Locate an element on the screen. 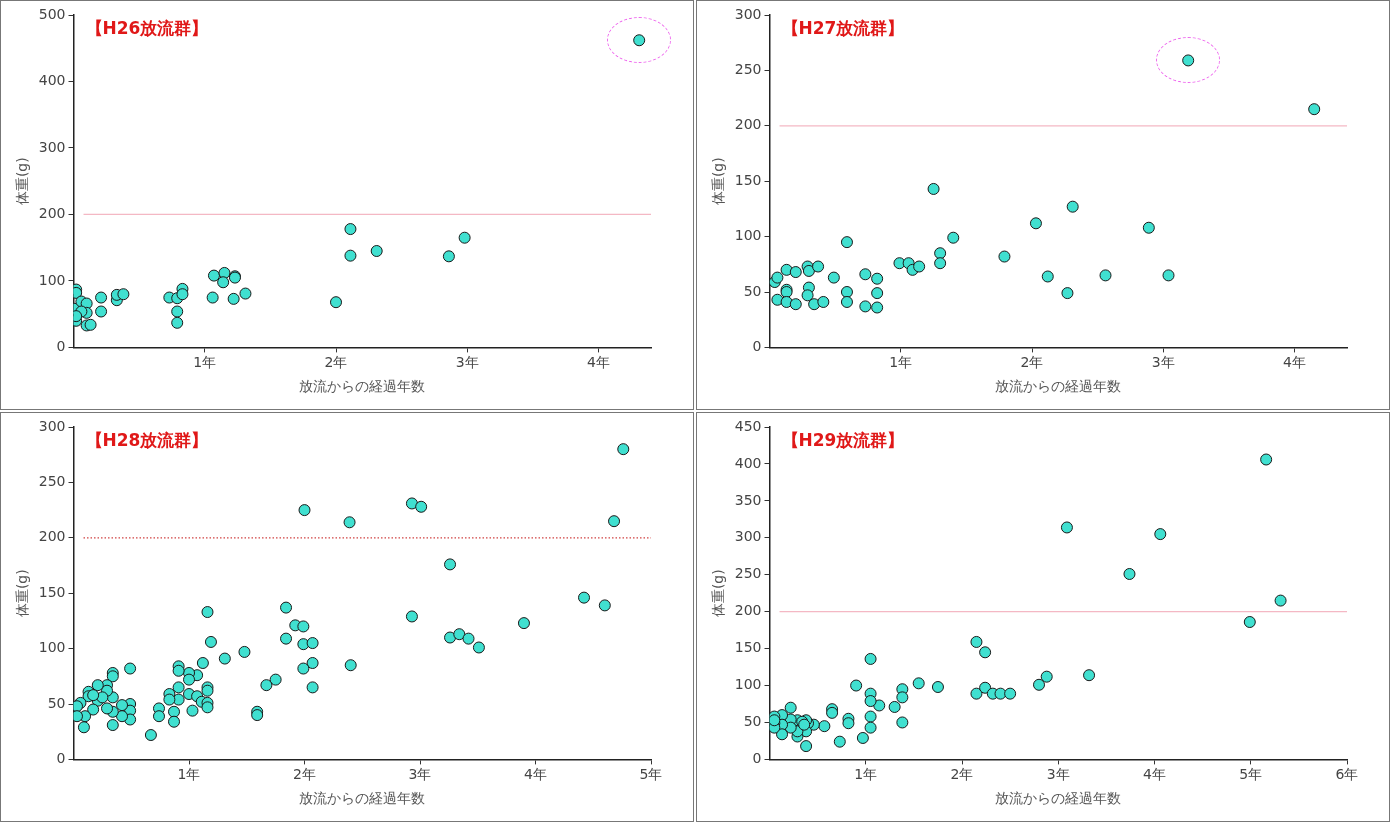 This screenshot has width=1392, height=824. x-tick-label: 6年 is located at coordinates (1347, 774).